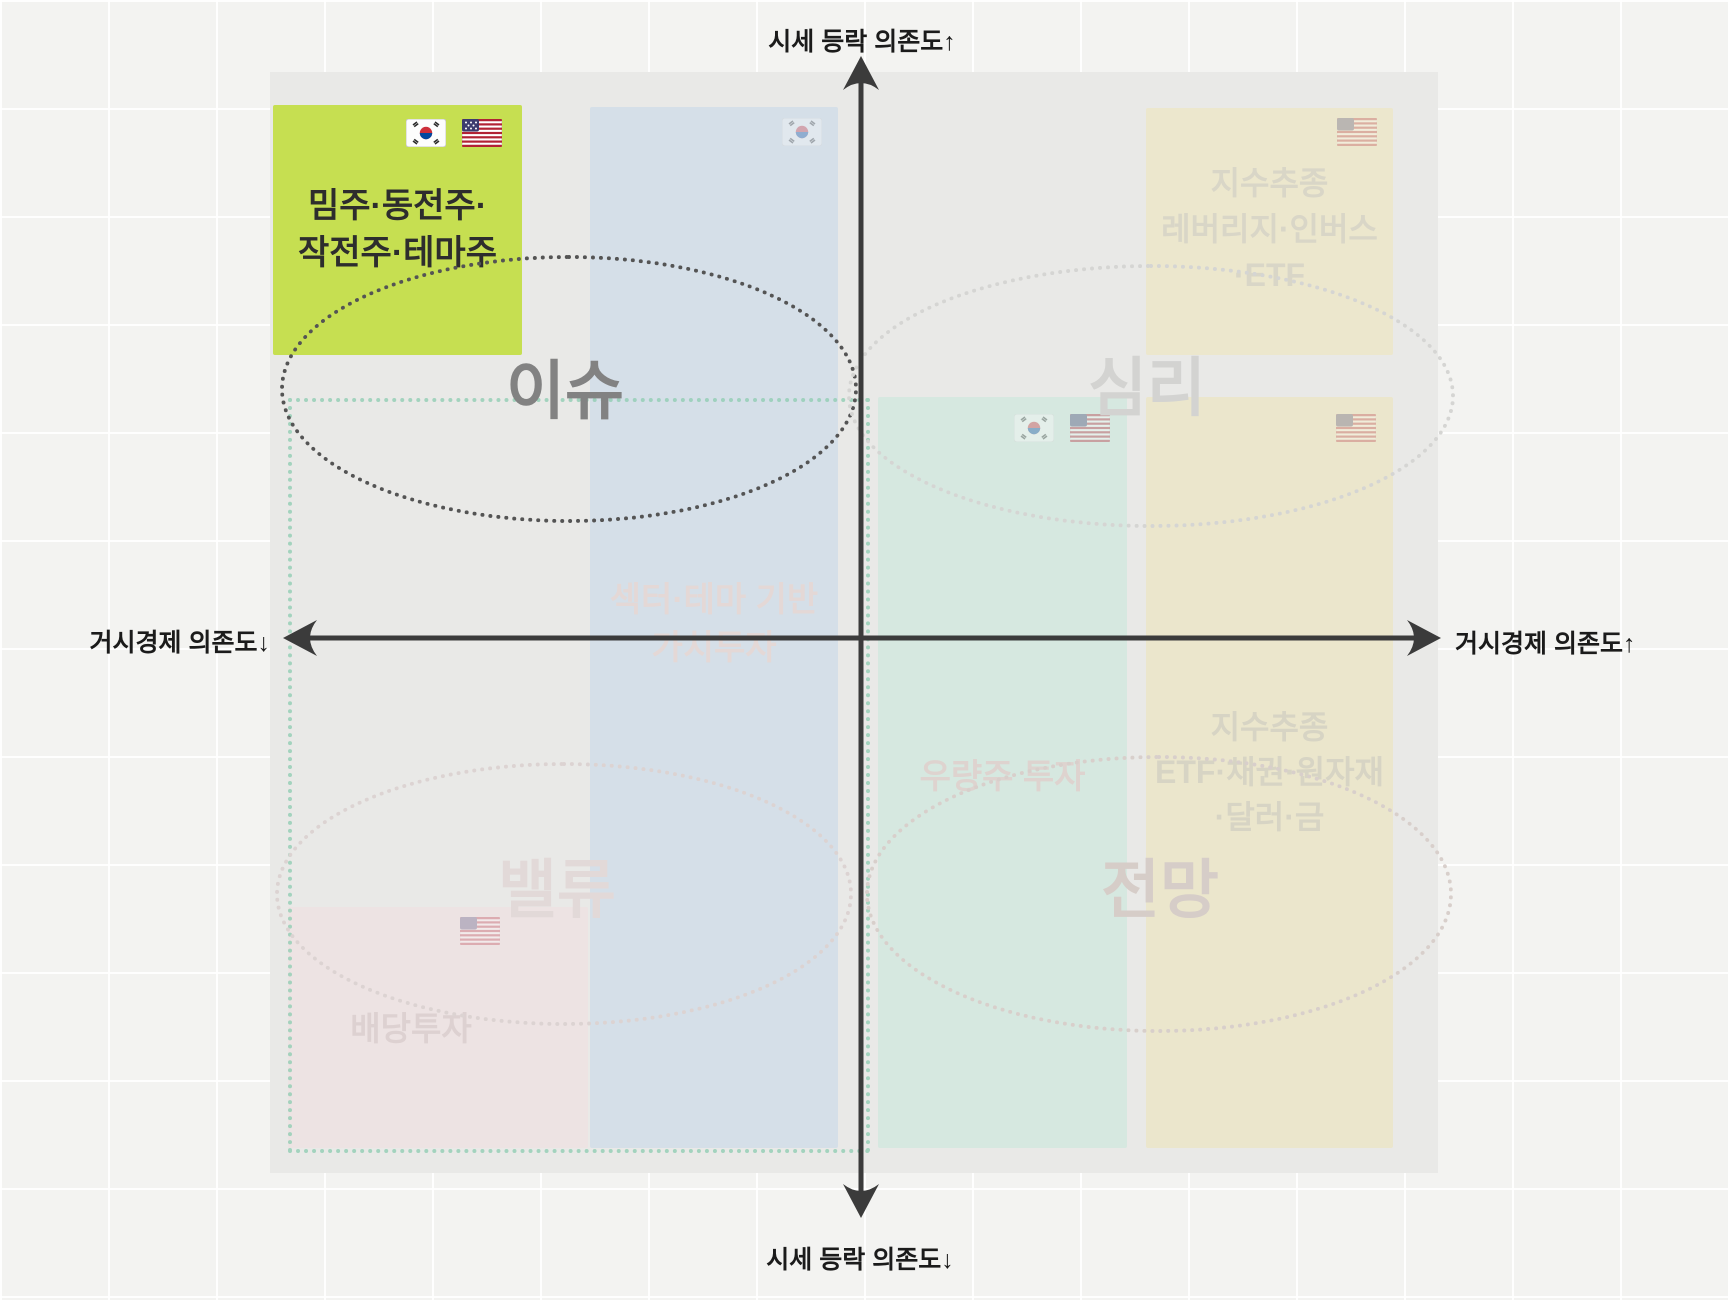  What do you see at coordinates (860, 1260) in the screenshot?
I see `axis-label-bottom: 시세 등락 의존도↓` at bounding box center [860, 1260].